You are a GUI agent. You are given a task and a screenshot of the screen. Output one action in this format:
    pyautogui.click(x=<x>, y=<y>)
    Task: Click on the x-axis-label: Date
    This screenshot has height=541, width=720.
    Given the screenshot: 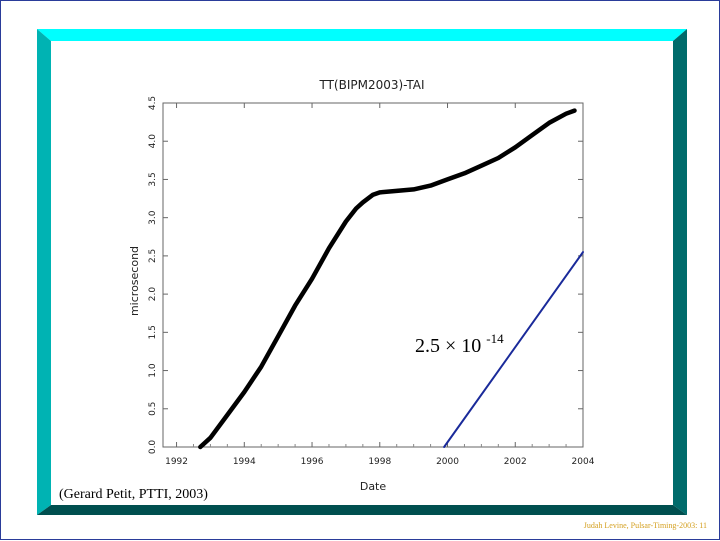 What is the action you would take?
    pyautogui.click(x=373, y=486)
    